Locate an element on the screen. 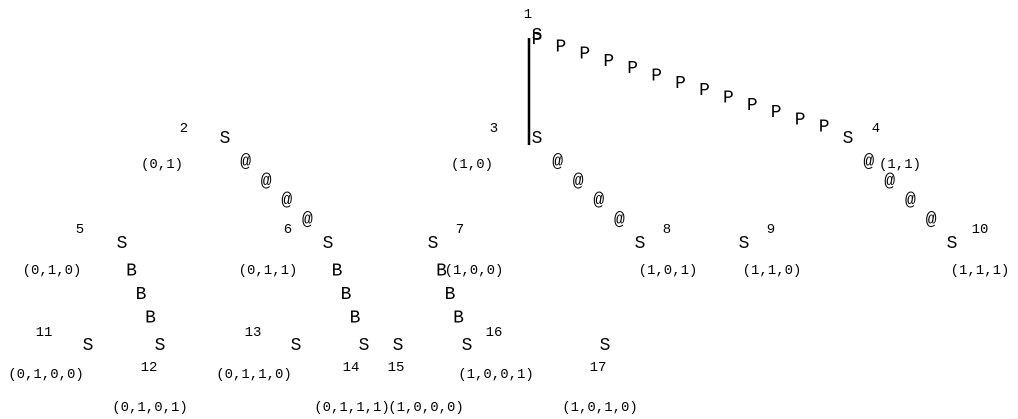 The image size is (1018, 419). node-15: S 15 (1,0,0,0) is located at coordinates (426, 376).